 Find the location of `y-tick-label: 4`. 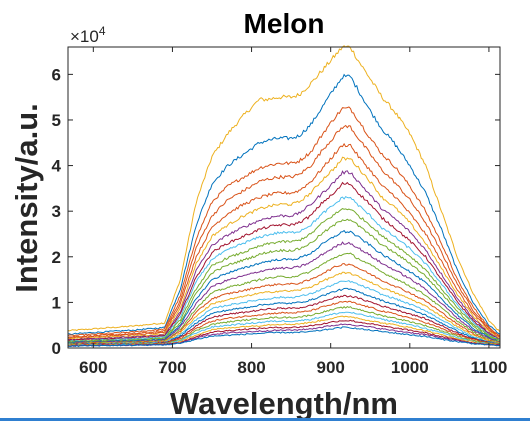

y-tick-label: 4 is located at coordinates (57, 166).